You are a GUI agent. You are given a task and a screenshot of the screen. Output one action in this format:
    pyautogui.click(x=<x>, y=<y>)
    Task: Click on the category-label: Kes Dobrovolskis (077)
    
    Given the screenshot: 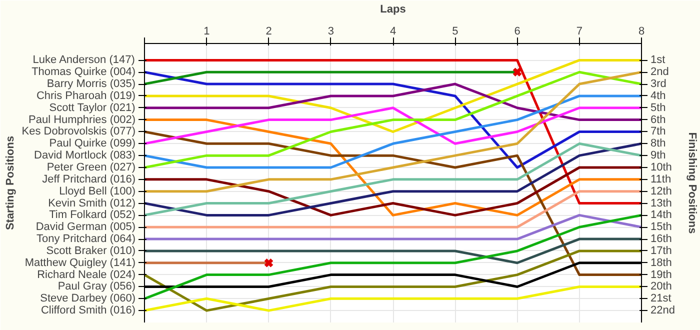 What is the action you would take?
    pyautogui.click(x=79, y=132)
    